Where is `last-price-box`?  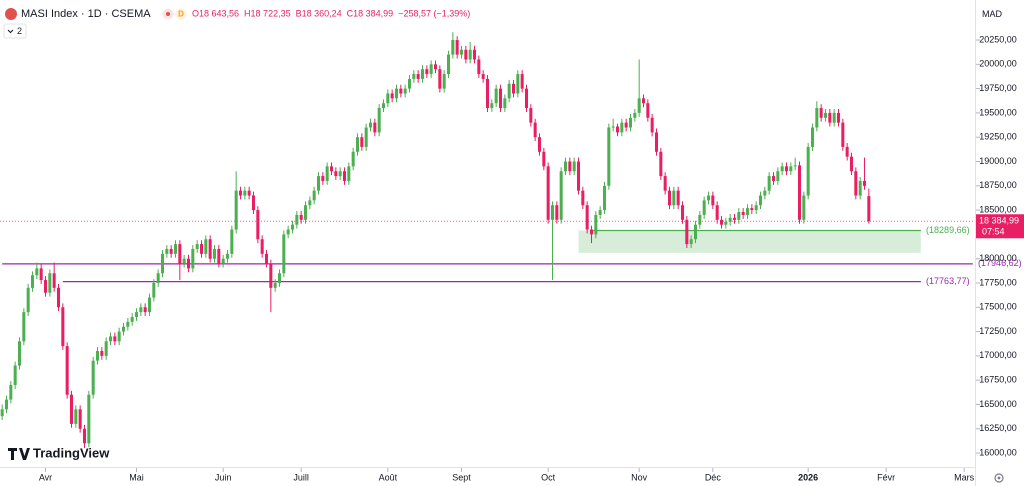 last-price-box is located at coordinates (1000, 226).